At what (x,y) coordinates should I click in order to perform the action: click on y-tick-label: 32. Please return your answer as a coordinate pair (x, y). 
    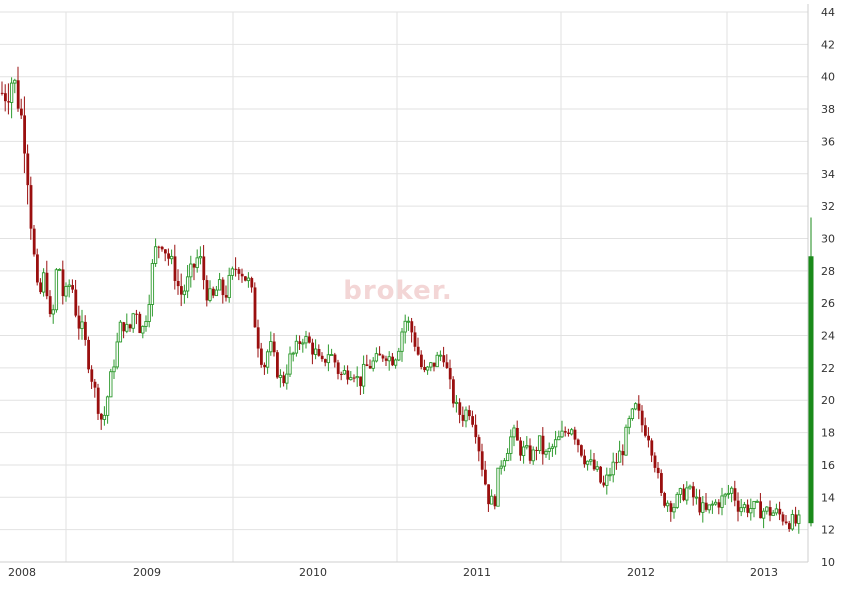
    Looking at the image, I should click on (828, 206).